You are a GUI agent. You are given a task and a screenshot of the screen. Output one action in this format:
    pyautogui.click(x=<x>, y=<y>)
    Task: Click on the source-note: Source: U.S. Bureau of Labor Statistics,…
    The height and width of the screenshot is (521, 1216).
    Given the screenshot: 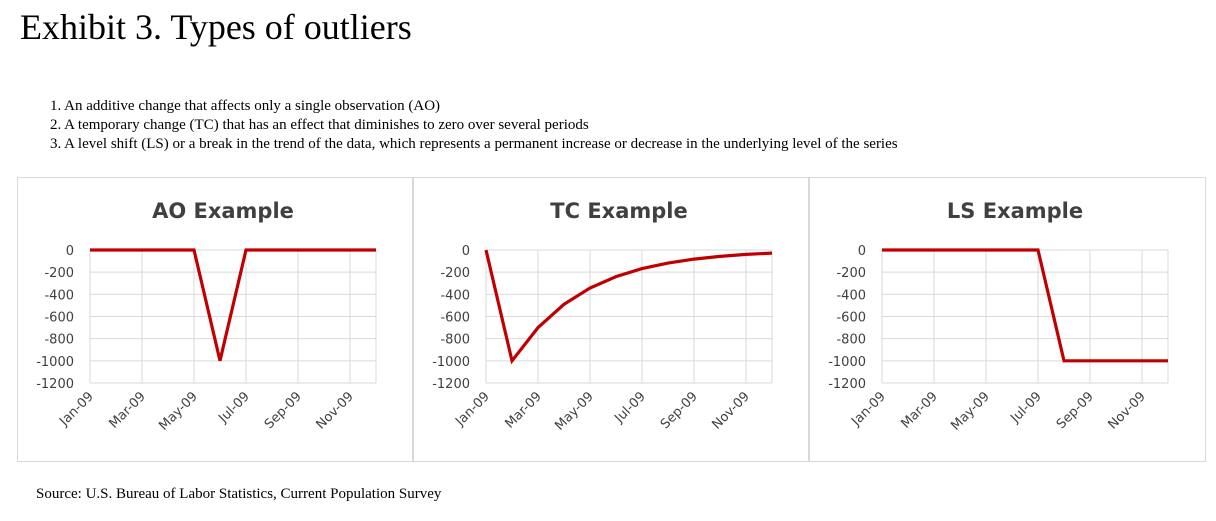 What is the action you would take?
    pyautogui.click(x=239, y=494)
    